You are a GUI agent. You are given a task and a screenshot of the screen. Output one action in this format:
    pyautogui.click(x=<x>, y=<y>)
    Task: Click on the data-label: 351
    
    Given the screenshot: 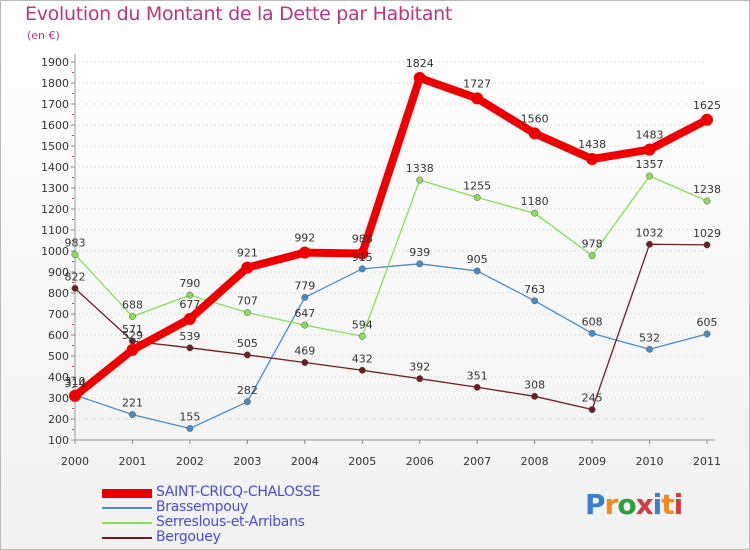 What is the action you would take?
    pyautogui.click(x=477, y=375)
    